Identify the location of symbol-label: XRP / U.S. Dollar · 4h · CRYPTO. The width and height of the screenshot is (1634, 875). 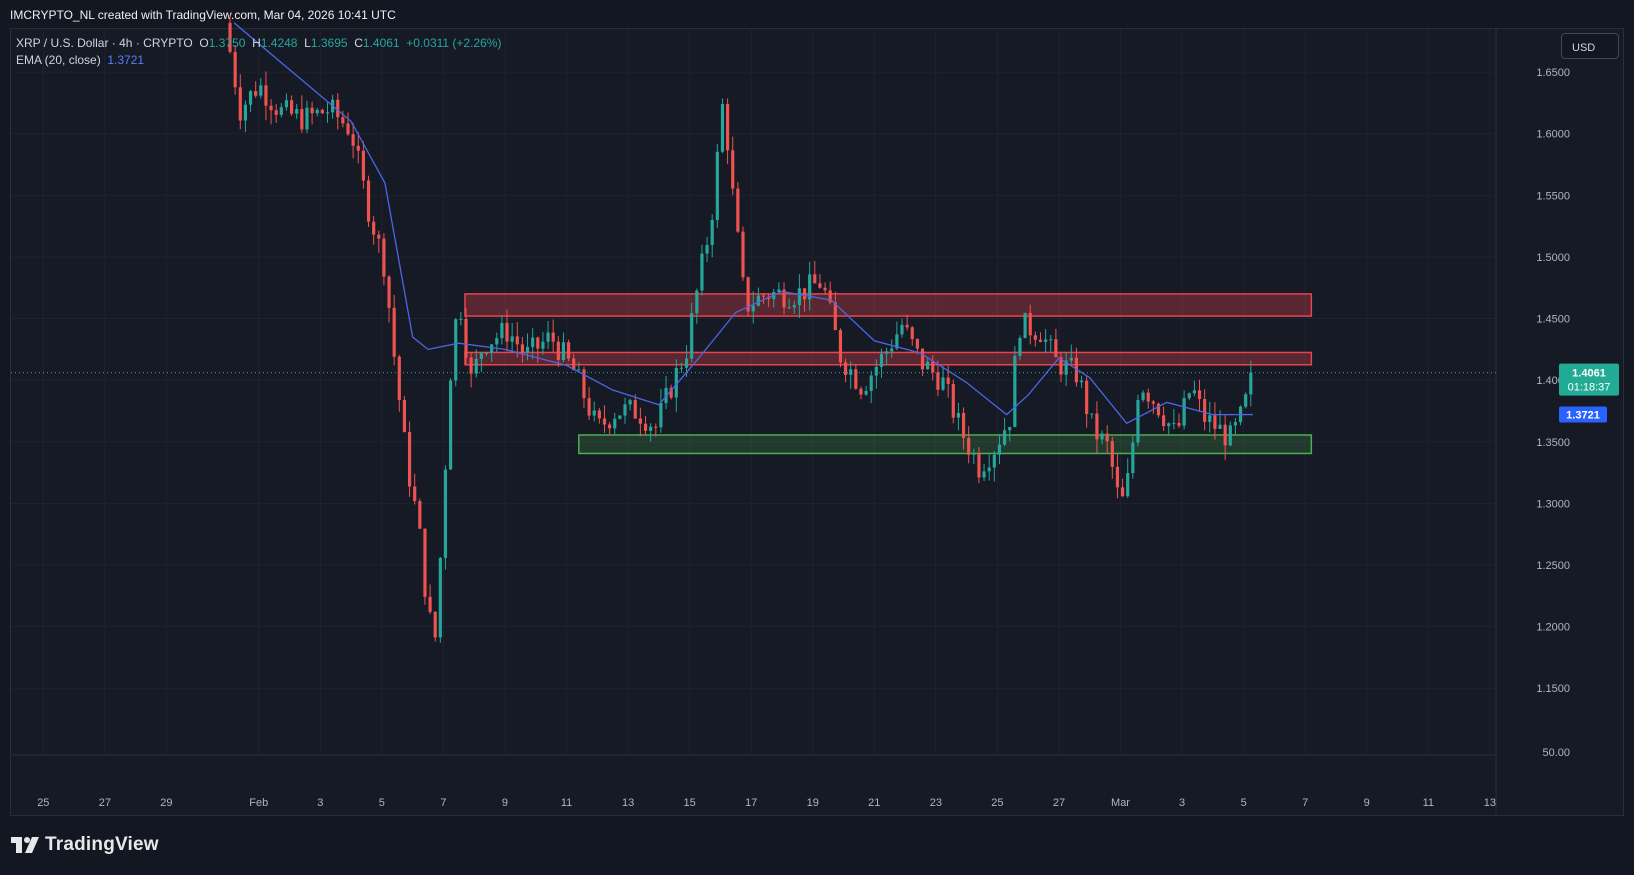
(104, 43).